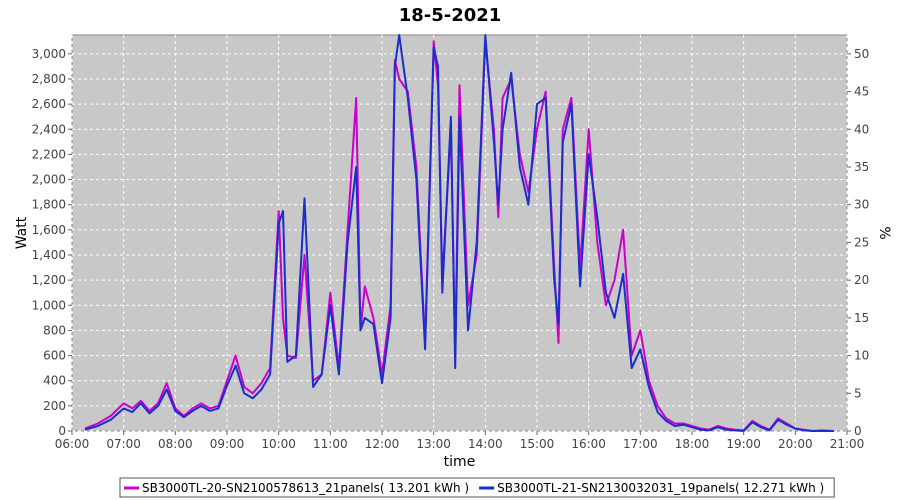 This screenshot has height=500, width=900. I want to click on x-tick-label: 20:00, so click(795, 444).